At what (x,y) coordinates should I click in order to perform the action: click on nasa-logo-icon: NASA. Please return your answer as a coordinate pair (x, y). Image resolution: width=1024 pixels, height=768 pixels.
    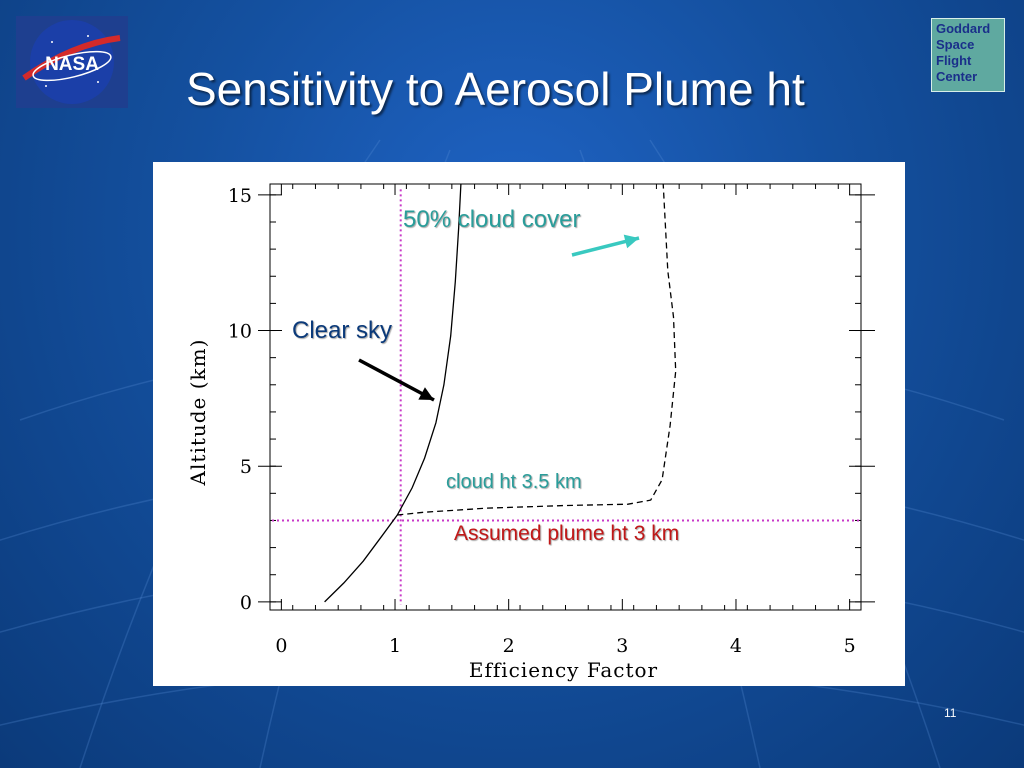
    Looking at the image, I should click on (72, 62).